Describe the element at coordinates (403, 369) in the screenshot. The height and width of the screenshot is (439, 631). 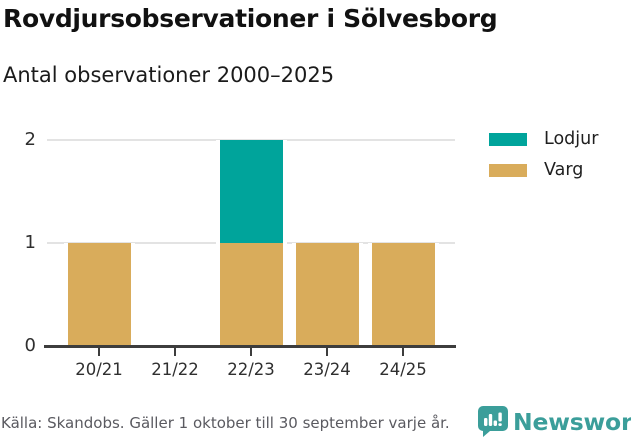
I see `x-axis-tick-label: 24/25` at that location.